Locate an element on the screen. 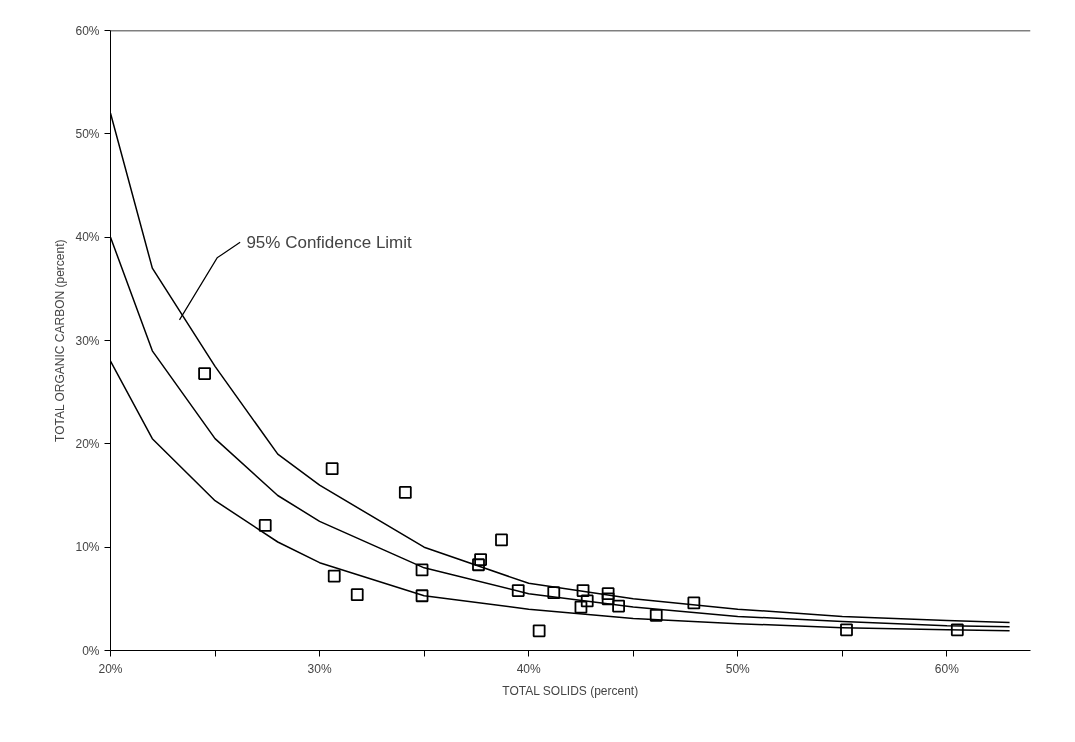 The image size is (1075, 742). y-axis-title: TOTAL ORGANIC CARBON (percent) is located at coordinates (60, 340).